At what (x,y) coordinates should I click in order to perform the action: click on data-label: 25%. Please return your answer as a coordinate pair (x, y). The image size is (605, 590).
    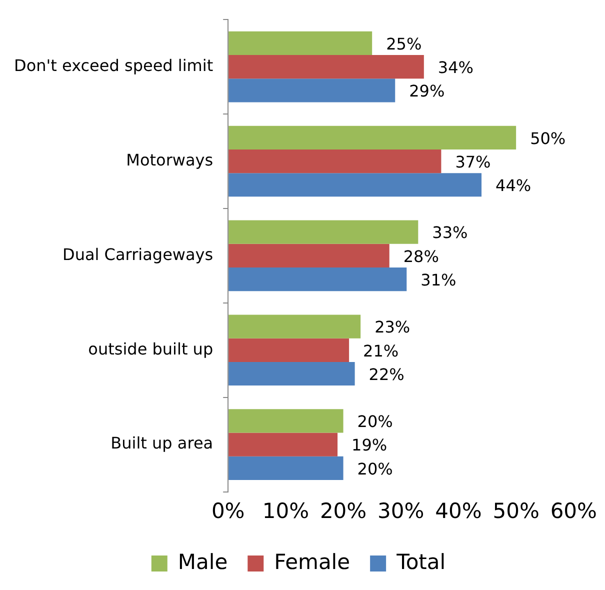
    Looking at the image, I should click on (404, 44).